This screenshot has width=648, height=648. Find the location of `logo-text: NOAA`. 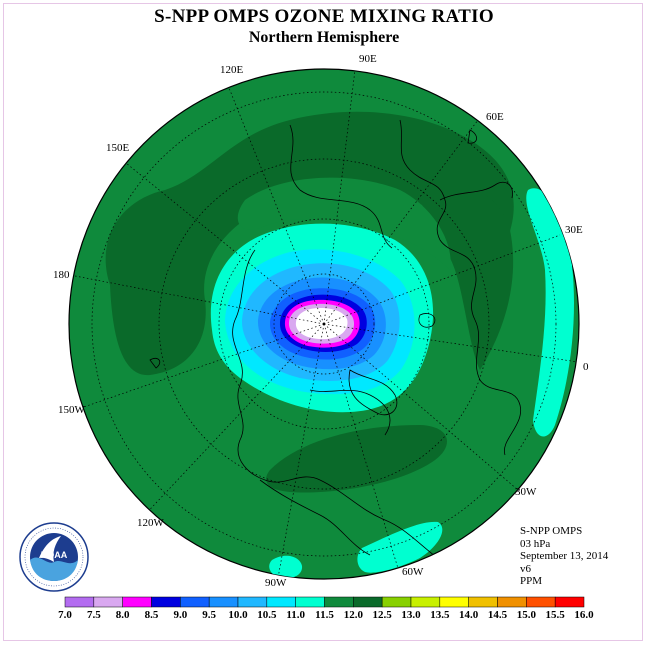

logo-text: NOAA is located at coordinates (54, 555).